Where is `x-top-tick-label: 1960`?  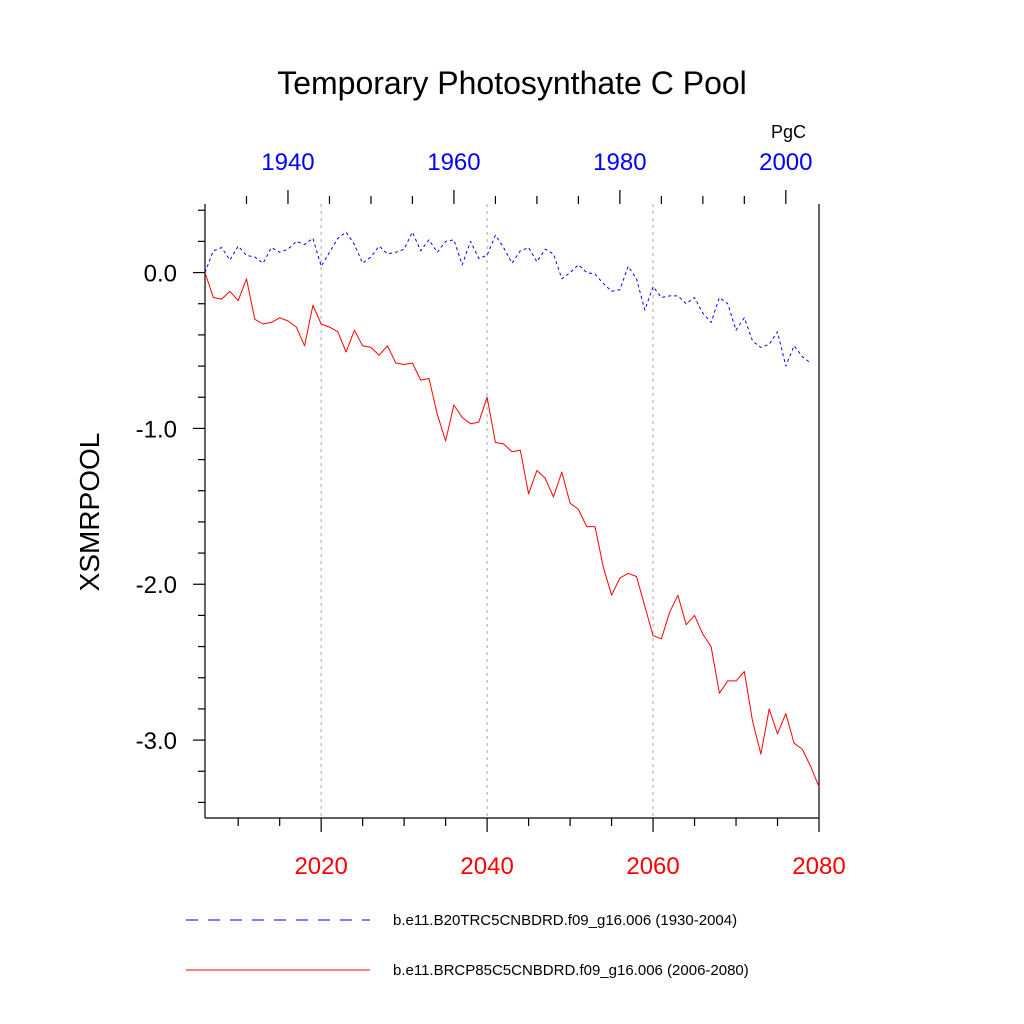 x-top-tick-label: 1960 is located at coordinates (453, 162).